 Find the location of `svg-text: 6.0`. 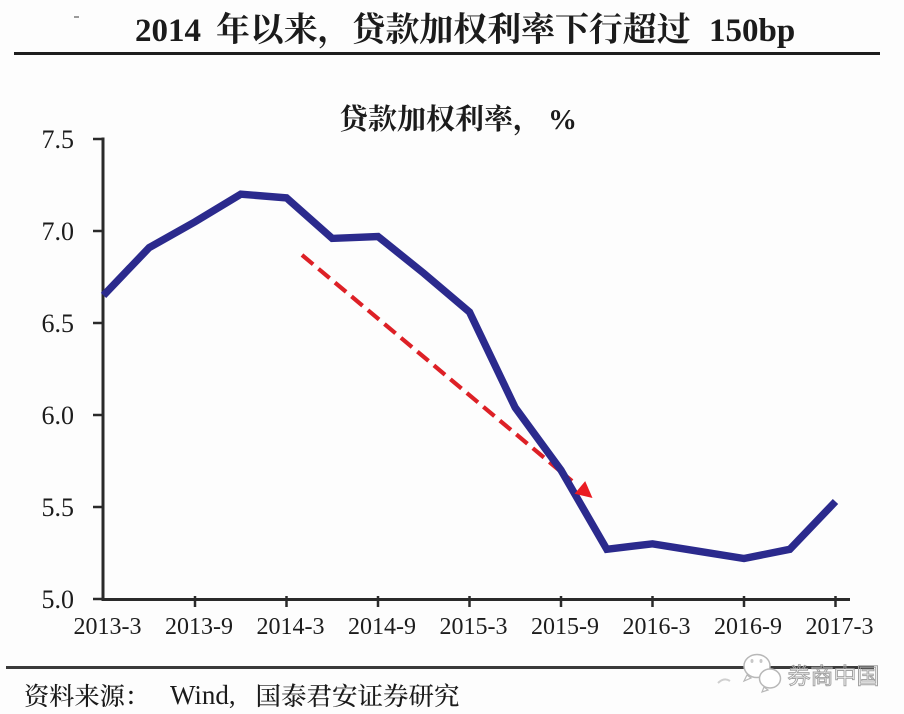

svg-text: 6.0 is located at coordinates (58, 415).